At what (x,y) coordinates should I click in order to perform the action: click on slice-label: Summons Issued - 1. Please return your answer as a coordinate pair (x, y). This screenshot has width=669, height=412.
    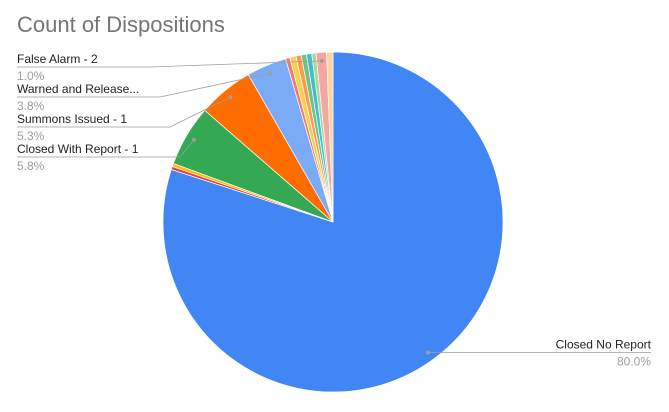
    Looking at the image, I should click on (72, 119).